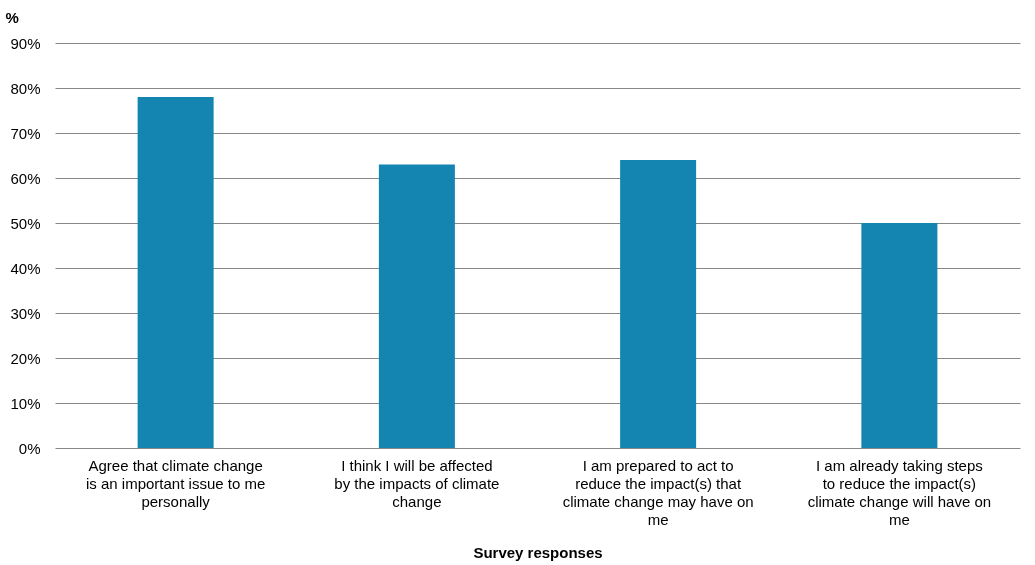  I want to click on y-tick-label: 80%, so click(25, 88).